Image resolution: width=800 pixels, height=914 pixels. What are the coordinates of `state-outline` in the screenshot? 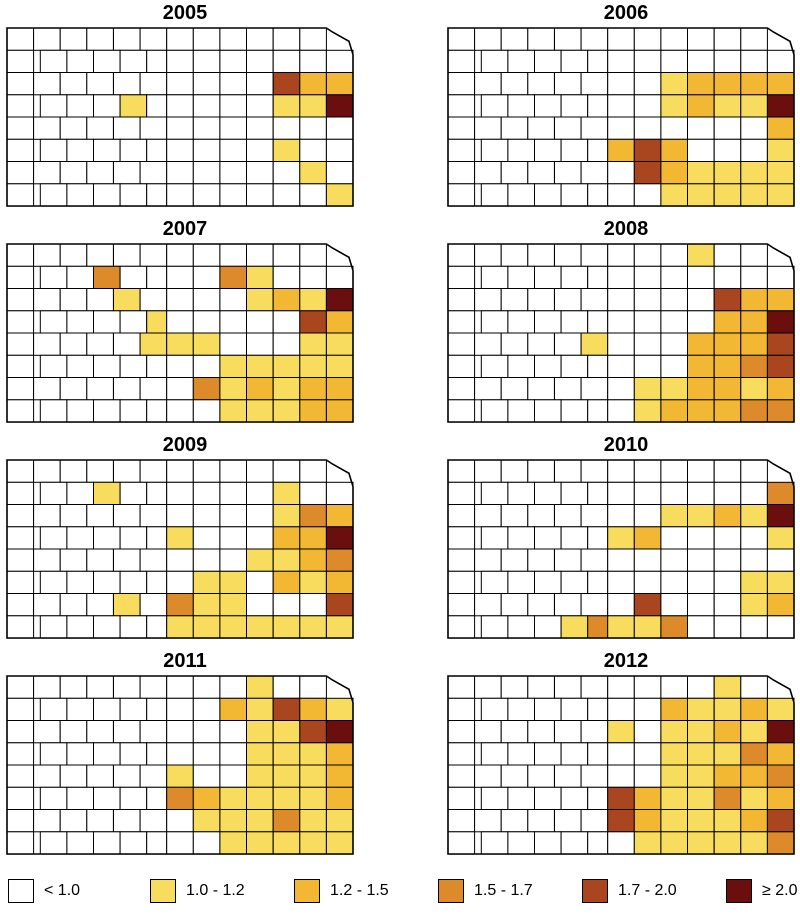 It's located at (621, 765).